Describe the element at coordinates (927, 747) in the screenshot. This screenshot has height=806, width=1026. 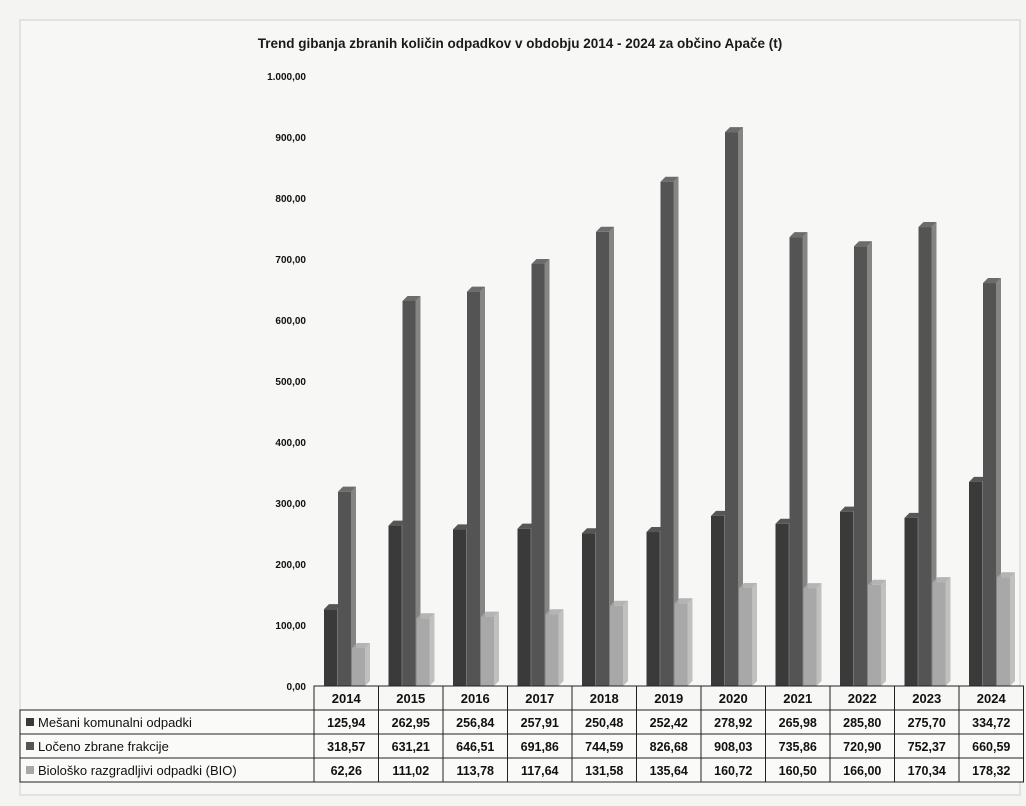
I see `table-cell: 752,37` at that location.